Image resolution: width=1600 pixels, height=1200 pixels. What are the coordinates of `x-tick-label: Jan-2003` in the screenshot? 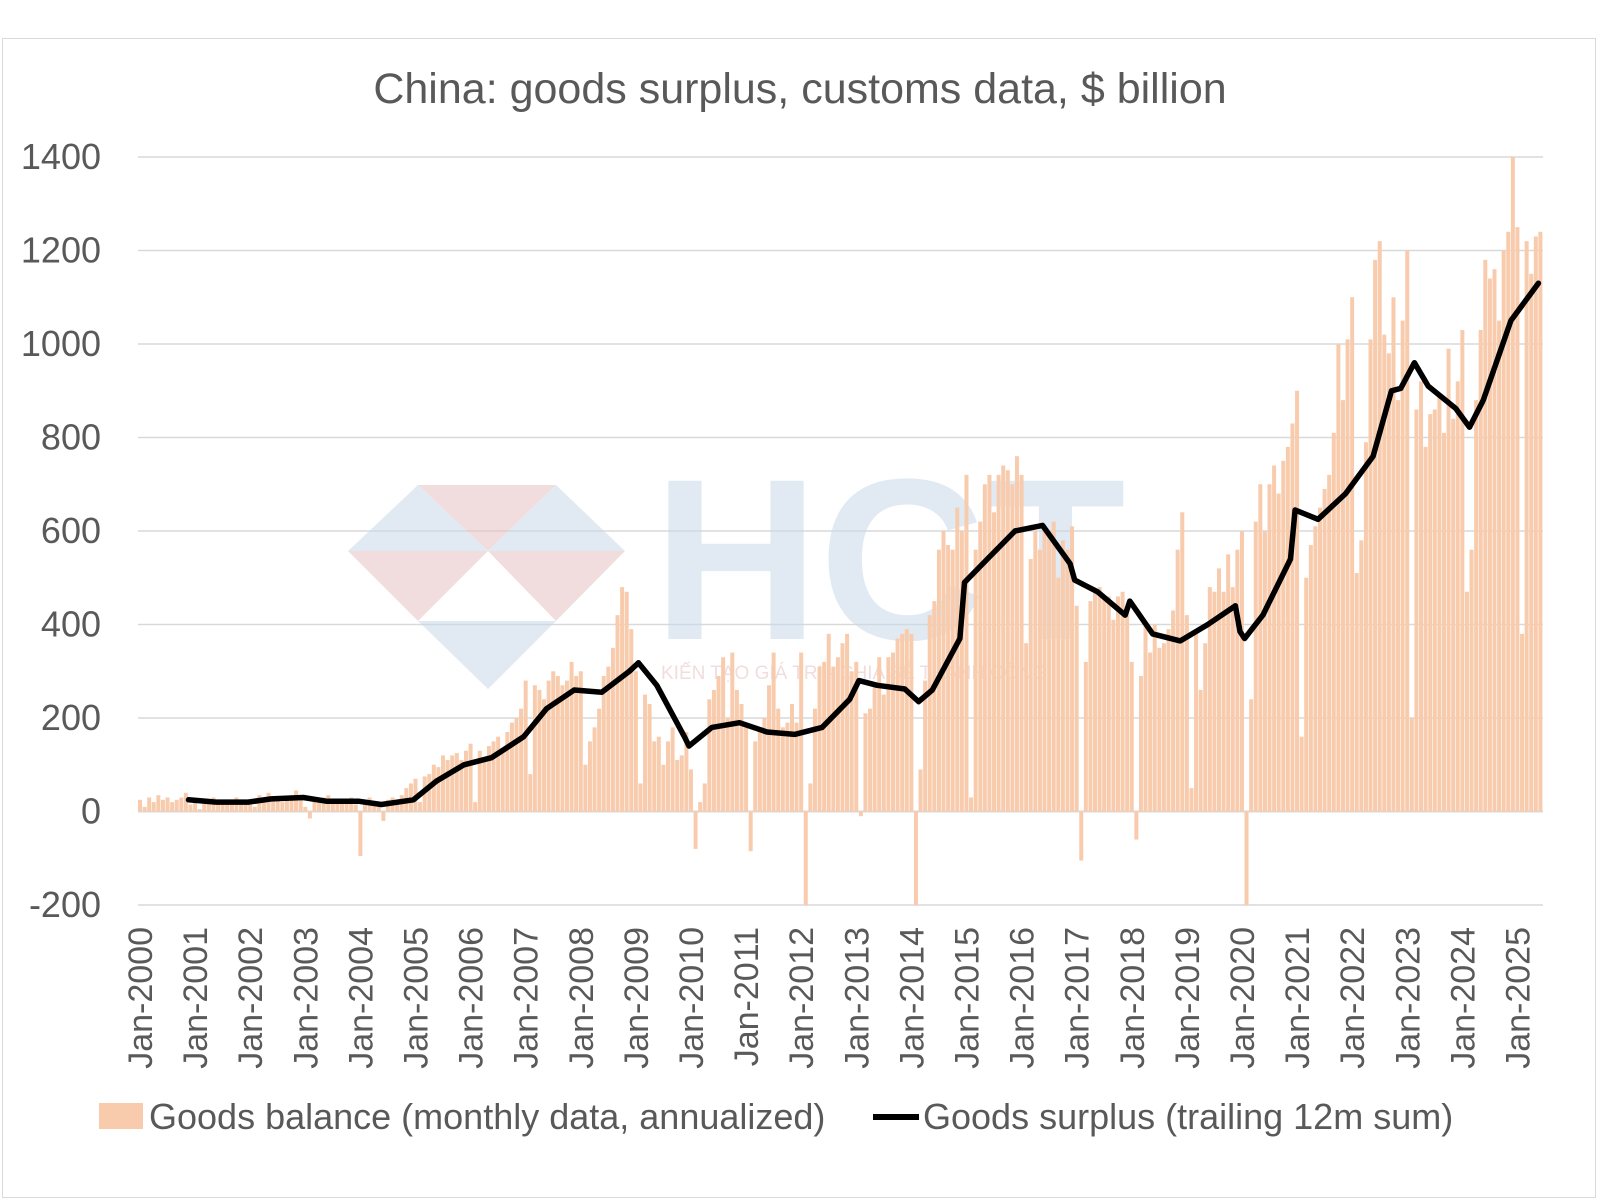 It's located at (306, 998).